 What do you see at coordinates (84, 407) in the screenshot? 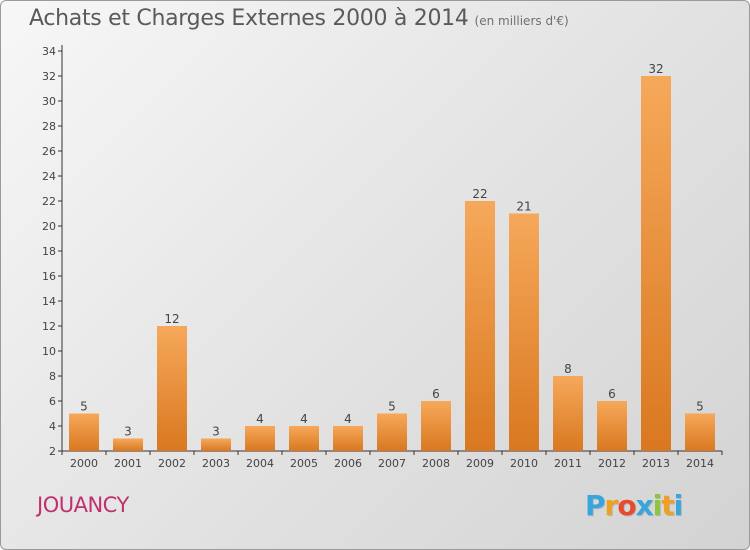
I see `data-label-2000: 5` at bounding box center [84, 407].